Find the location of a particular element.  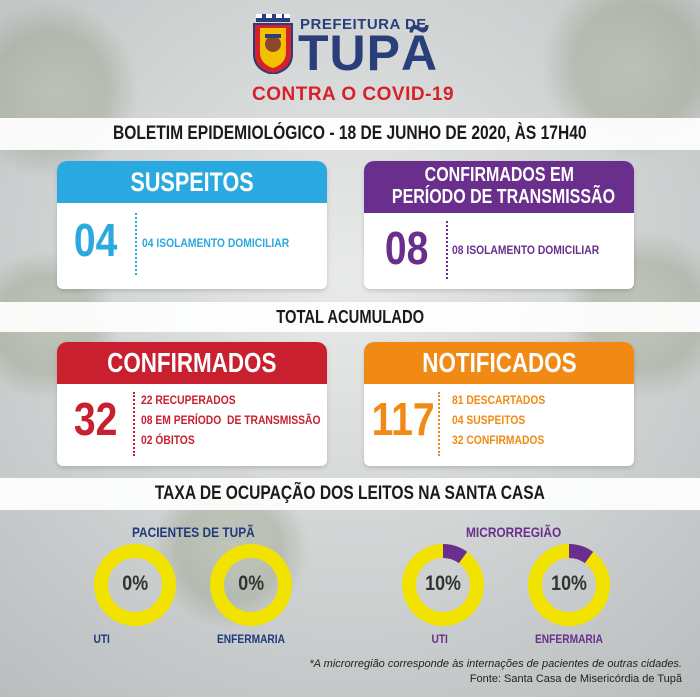

confirmados-detail-1: 22 RECUPERADOS is located at coordinates (188, 400).